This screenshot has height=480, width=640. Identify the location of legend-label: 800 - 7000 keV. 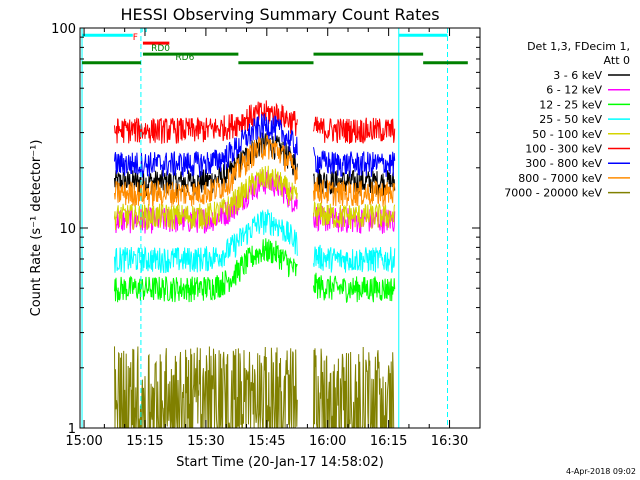
(560, 178).